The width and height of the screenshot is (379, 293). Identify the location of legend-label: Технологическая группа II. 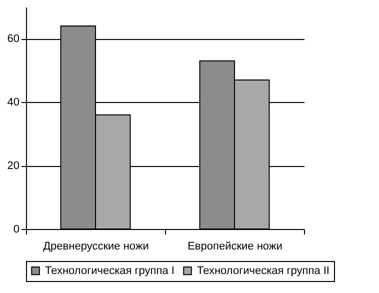
(263, 270).